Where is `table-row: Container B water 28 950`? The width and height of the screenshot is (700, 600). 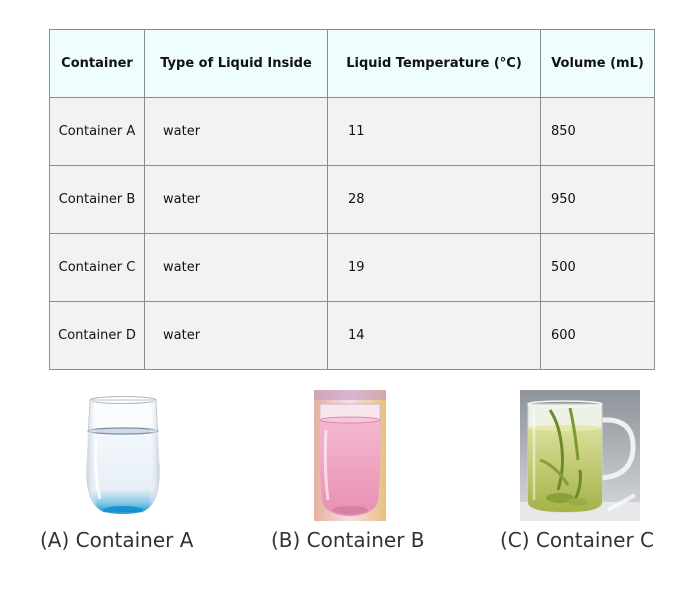
table-row: Container B water 28 950 is located at coordinates (352, 199).